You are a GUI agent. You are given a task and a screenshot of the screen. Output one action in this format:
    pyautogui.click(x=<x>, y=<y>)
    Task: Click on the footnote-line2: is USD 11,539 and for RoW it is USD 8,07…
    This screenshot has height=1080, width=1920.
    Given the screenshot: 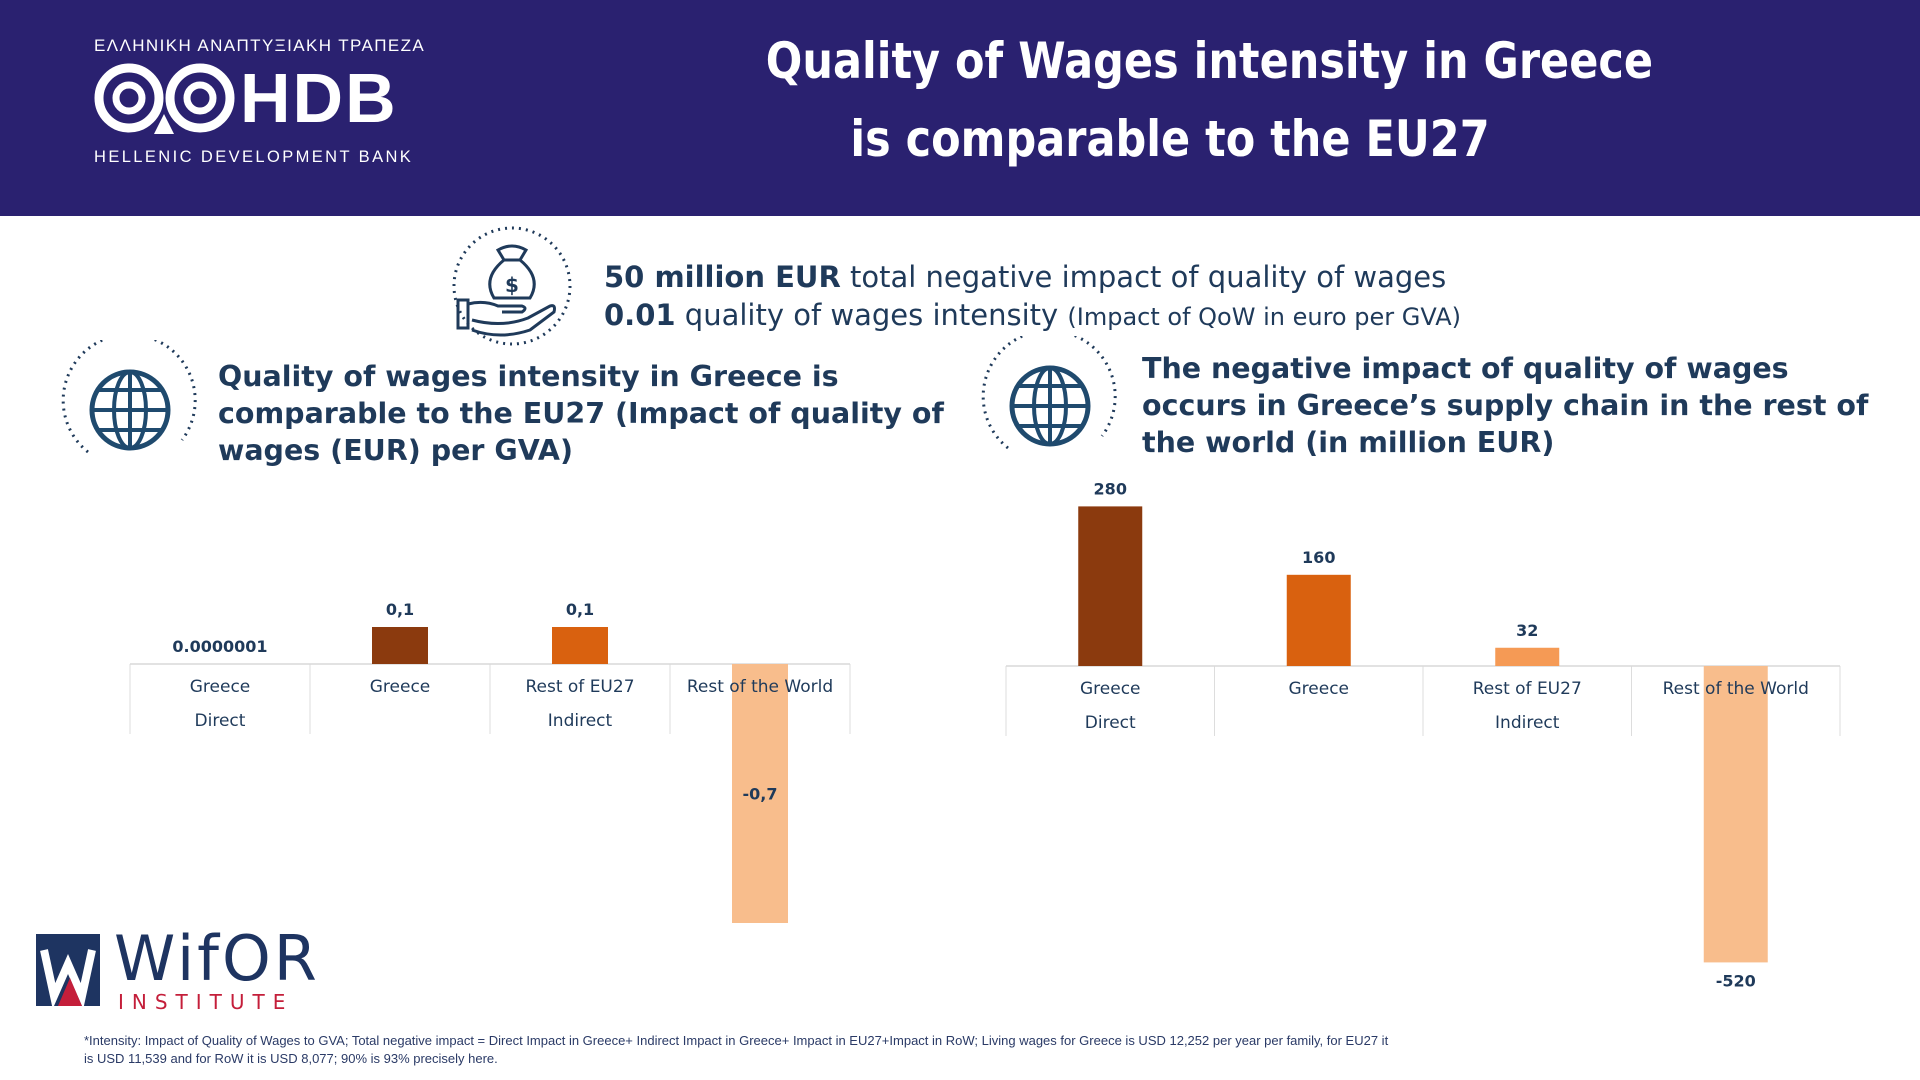 What is the action you would take?
    pyautogui.click(x=291, y=1058)
    